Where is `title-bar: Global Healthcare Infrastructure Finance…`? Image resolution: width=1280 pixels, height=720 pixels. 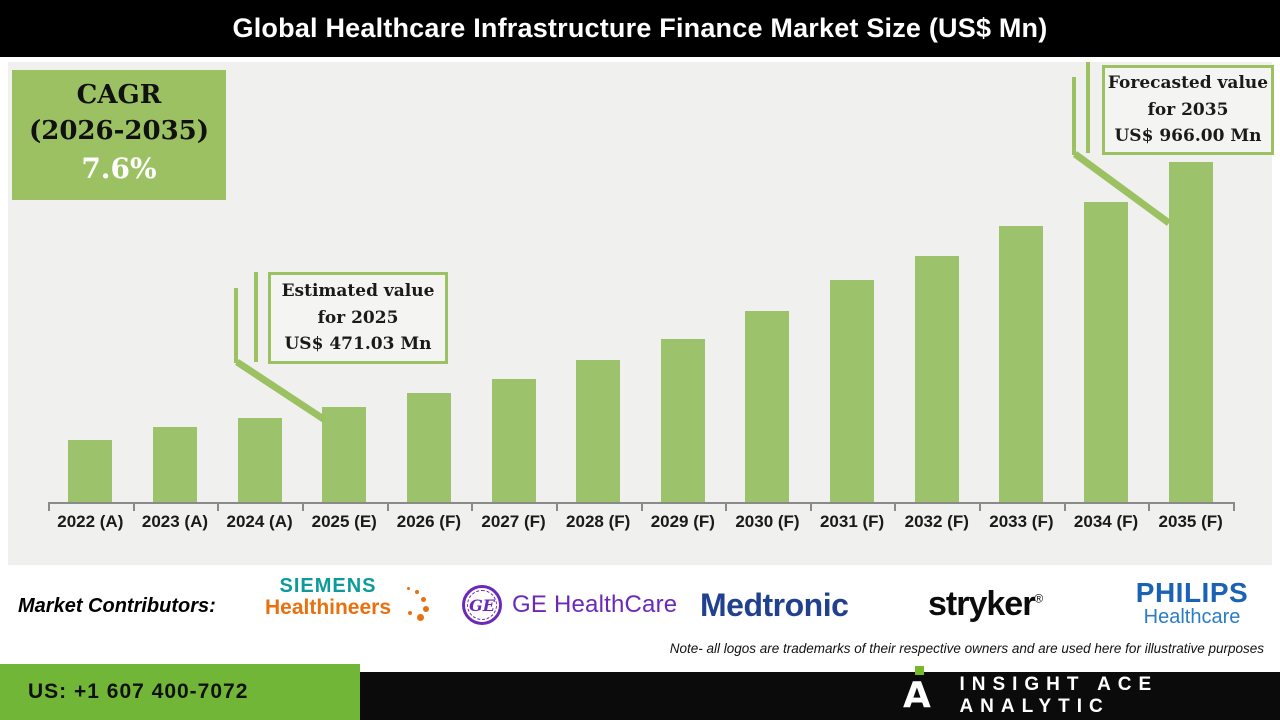
title-bar: Global Healthcare Infrastructure Finance… is located at coordinates (640, 28).